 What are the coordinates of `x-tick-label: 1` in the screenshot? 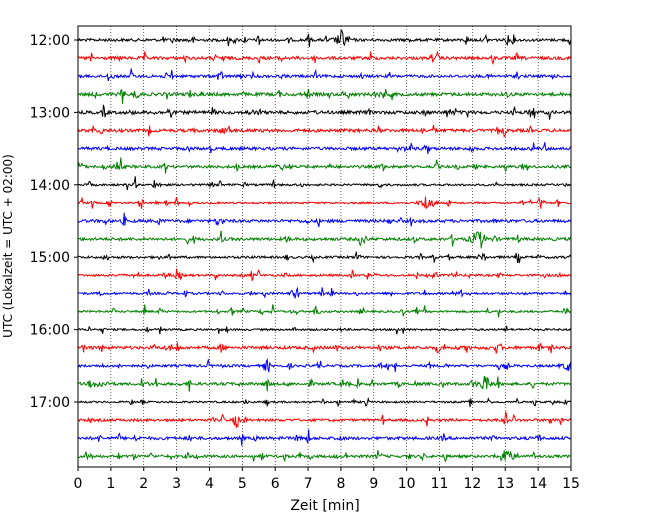 It's located at (110, 484).